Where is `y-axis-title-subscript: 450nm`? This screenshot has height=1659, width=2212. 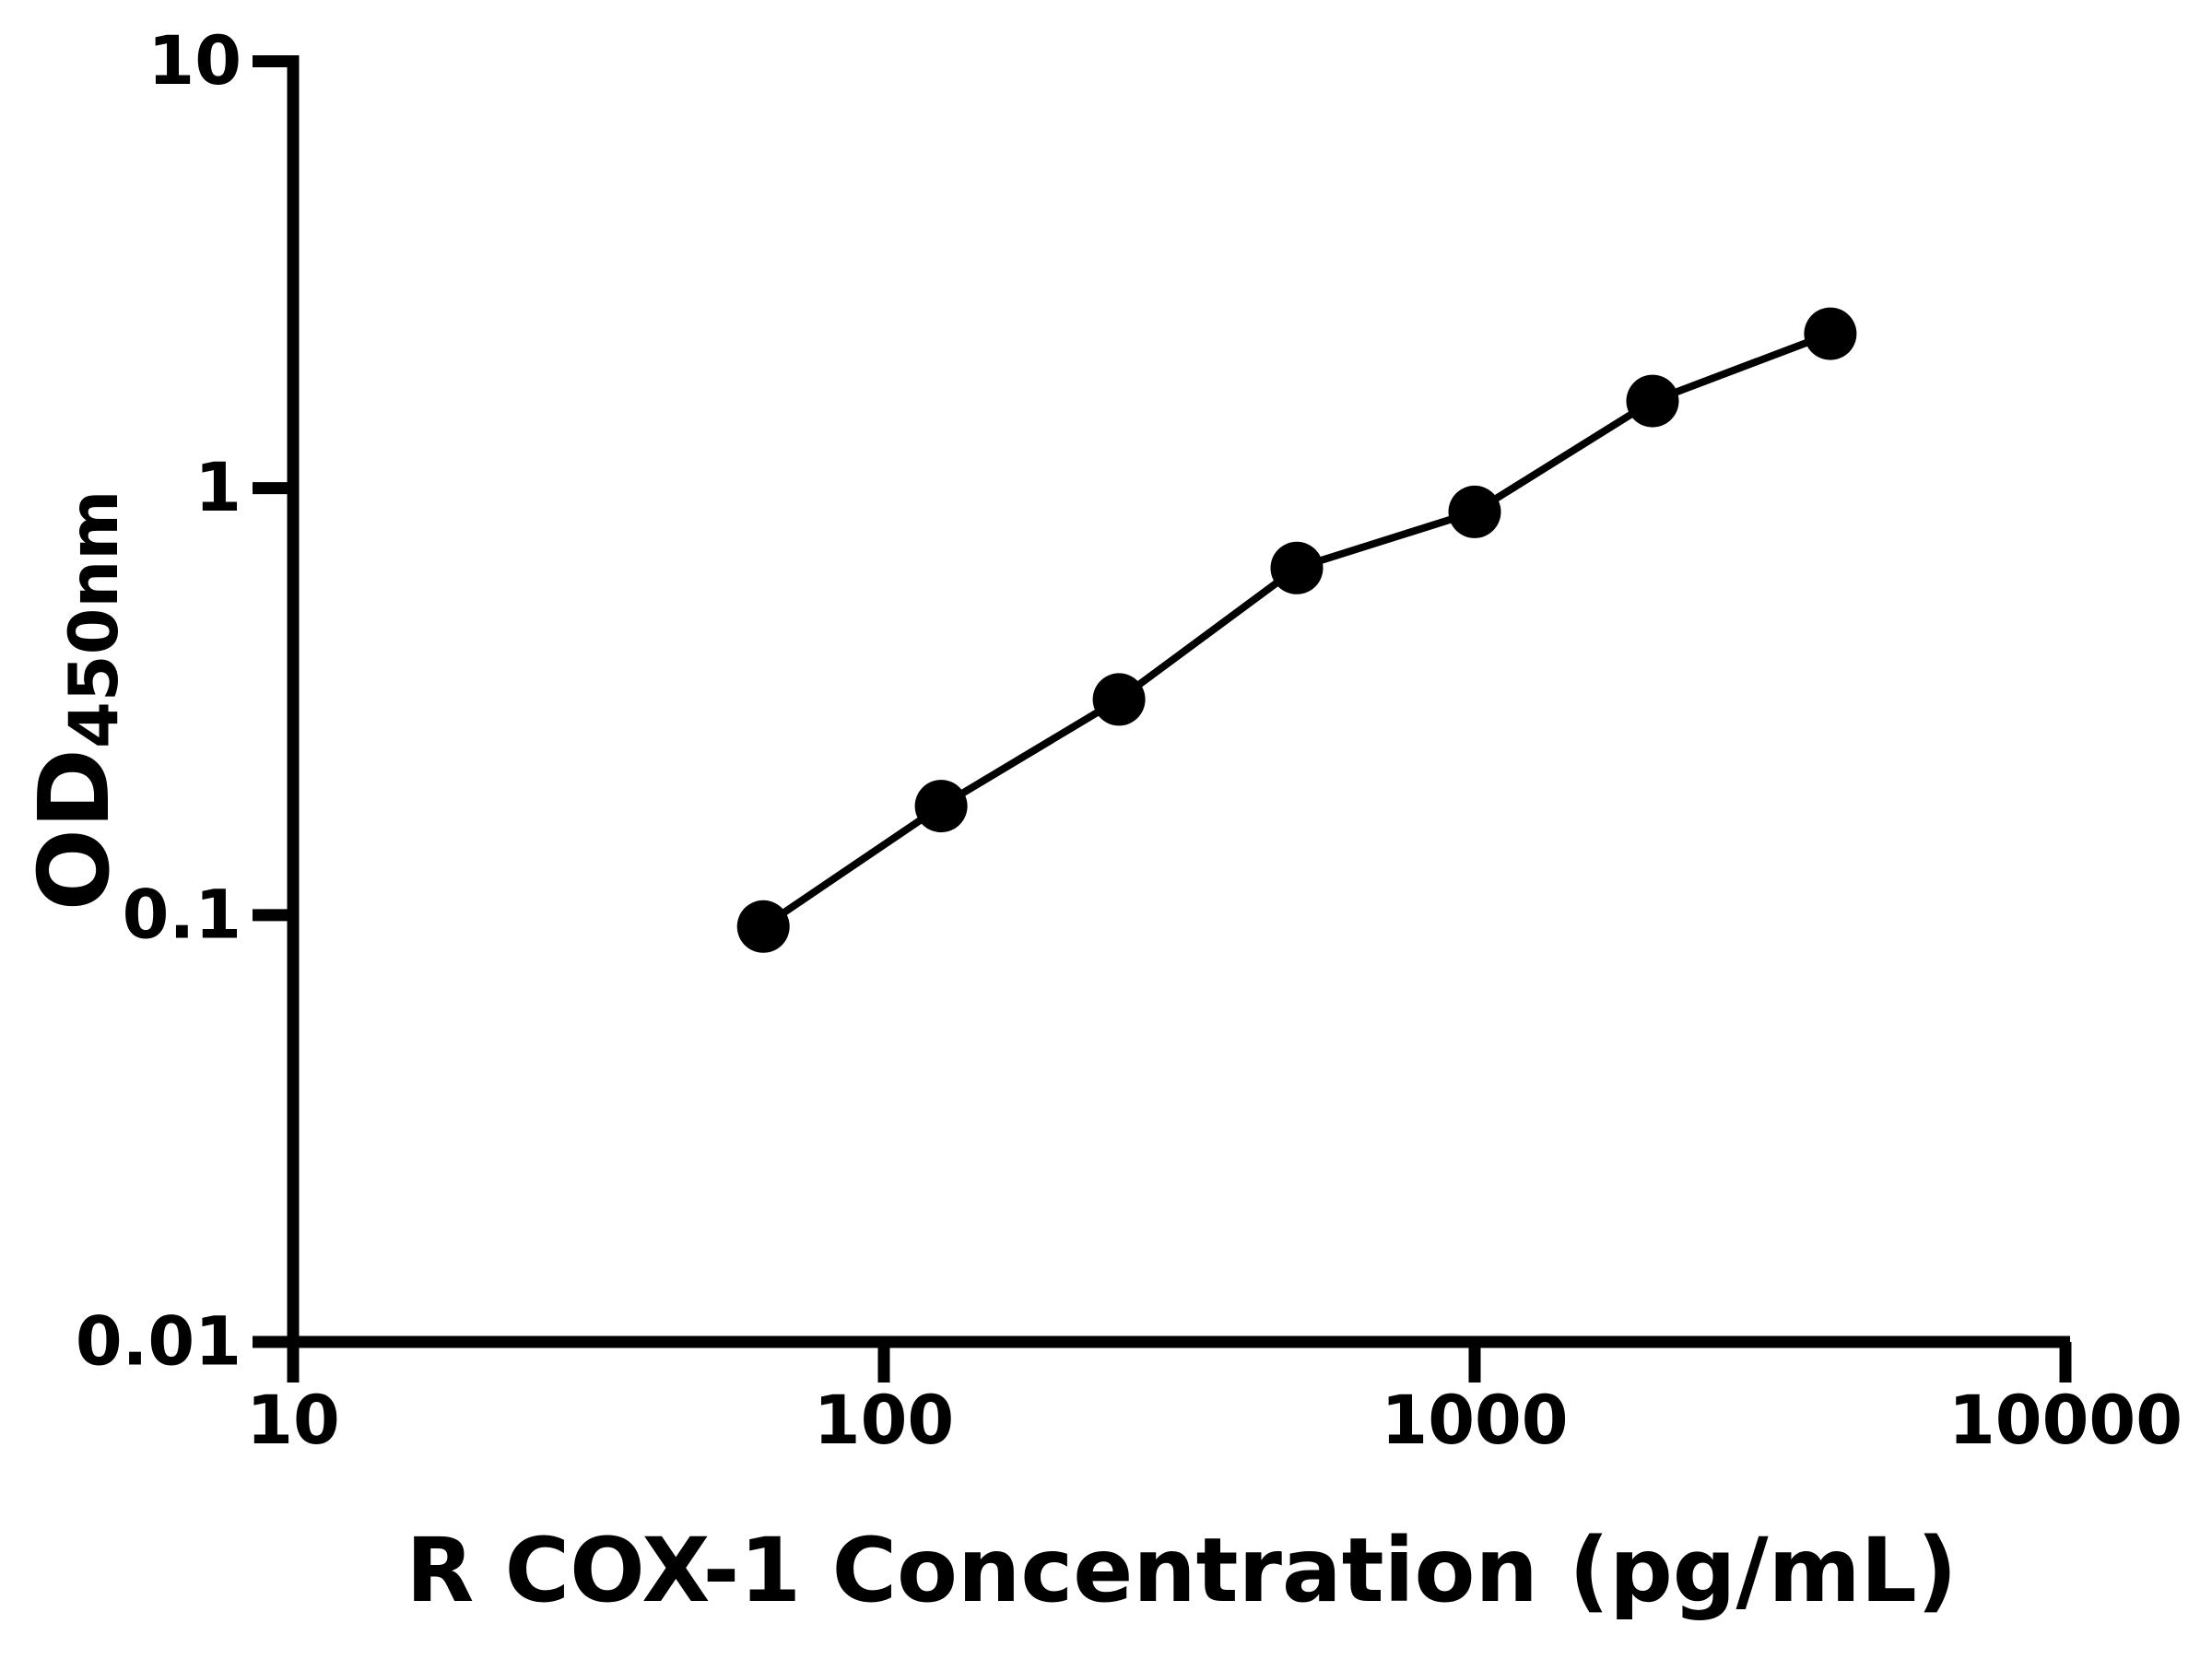 y-axis-title-subscript: 450nm is located at coordinates (94, 619).